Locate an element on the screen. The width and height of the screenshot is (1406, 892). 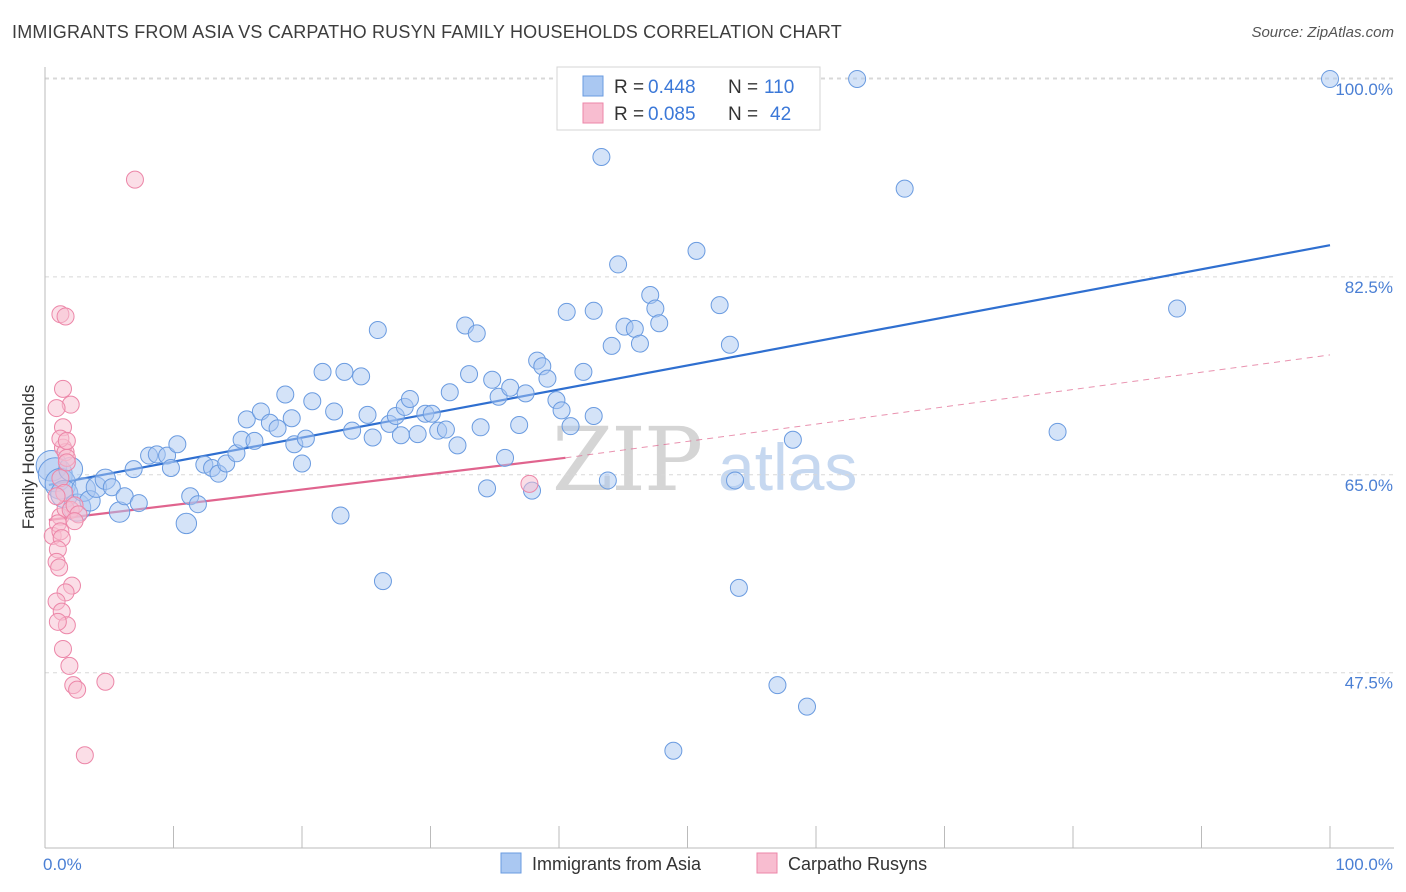
bottom-legend-swatch-rusyn is located at coordinates (767, 863).